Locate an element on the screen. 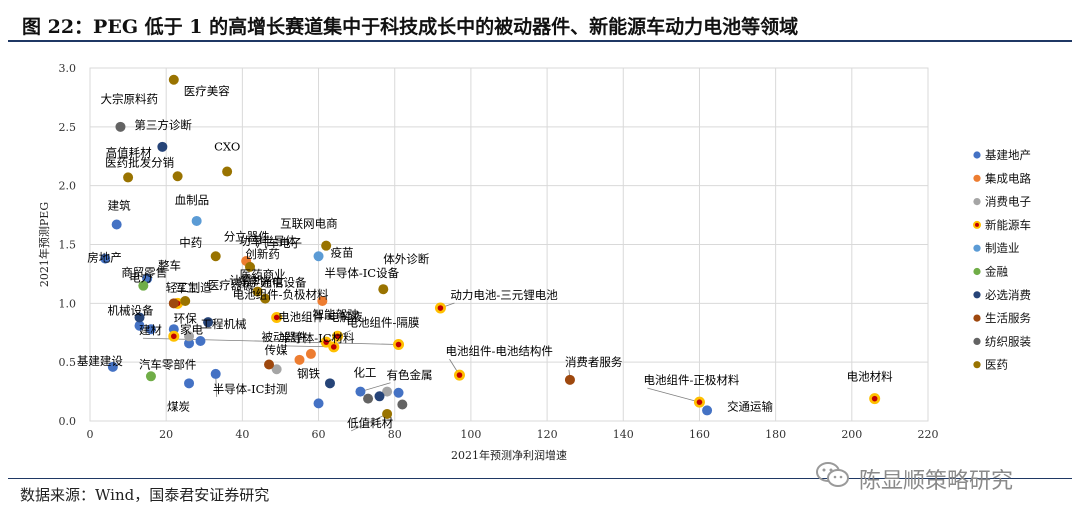 The image size is (1080, 522). point-label: 钢铁 is located at coordinates (308, 373).